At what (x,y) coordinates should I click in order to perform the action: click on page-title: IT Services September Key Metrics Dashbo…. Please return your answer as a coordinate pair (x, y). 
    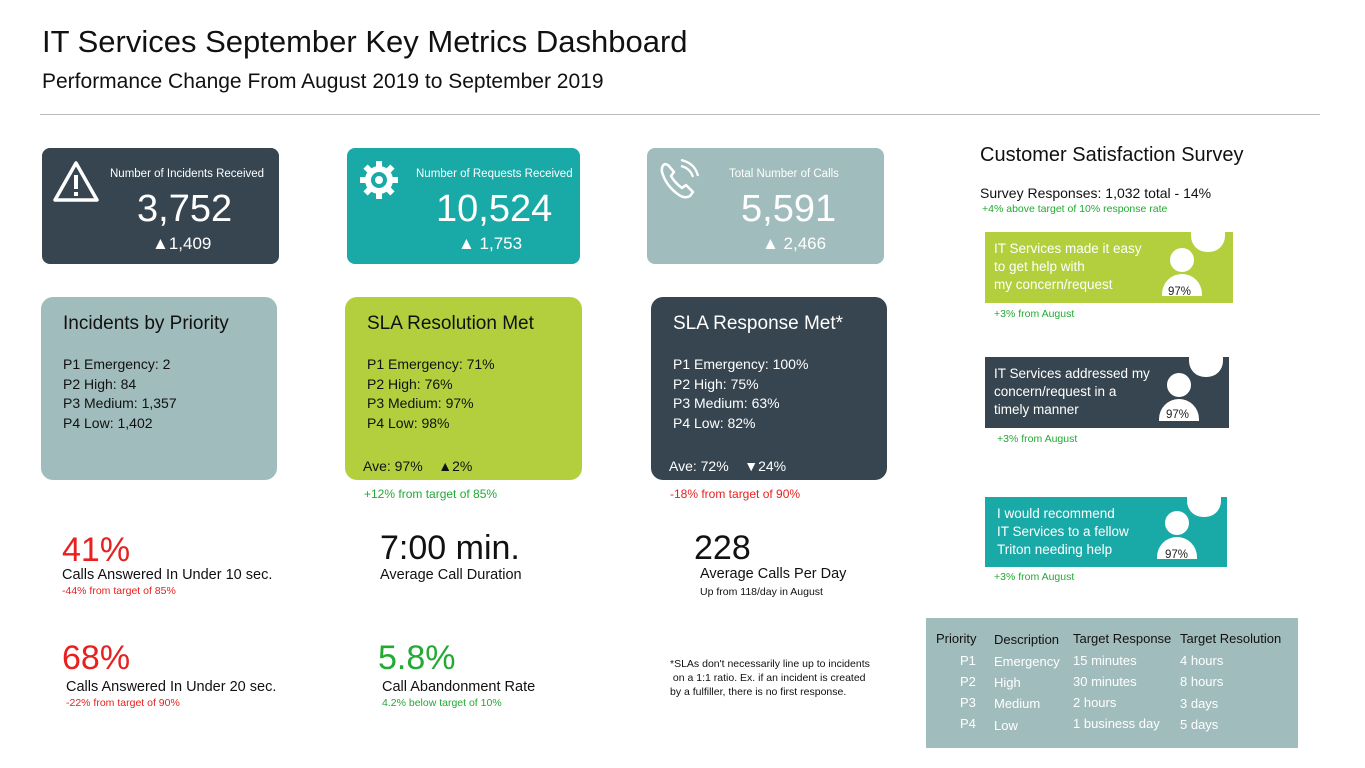
    Looking at the image, I should click on (365, 41).